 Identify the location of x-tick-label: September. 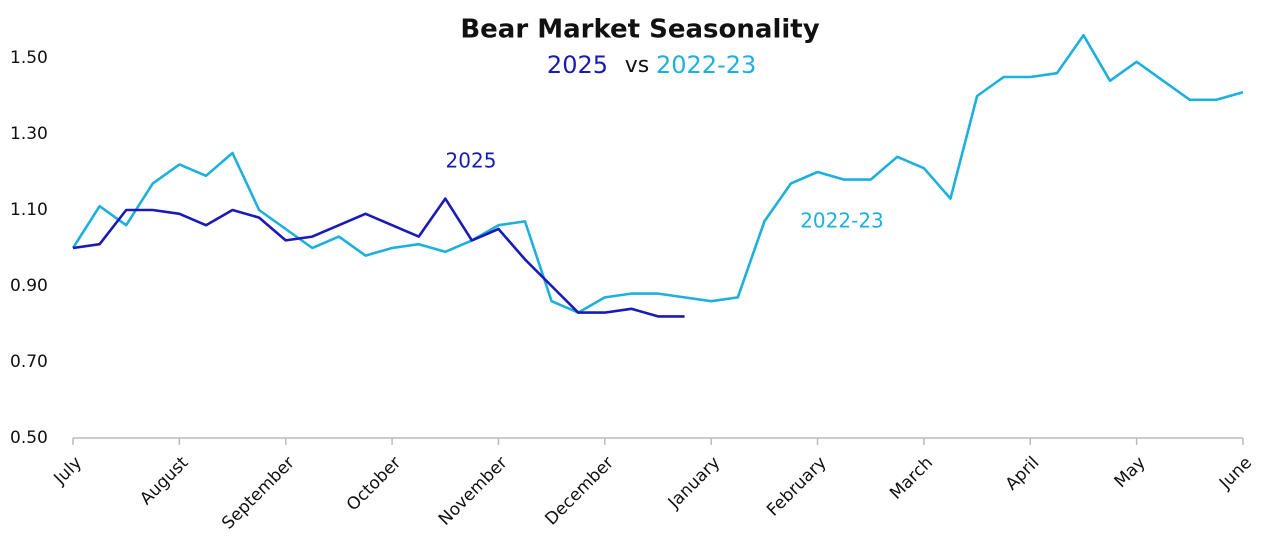
(258, 493).